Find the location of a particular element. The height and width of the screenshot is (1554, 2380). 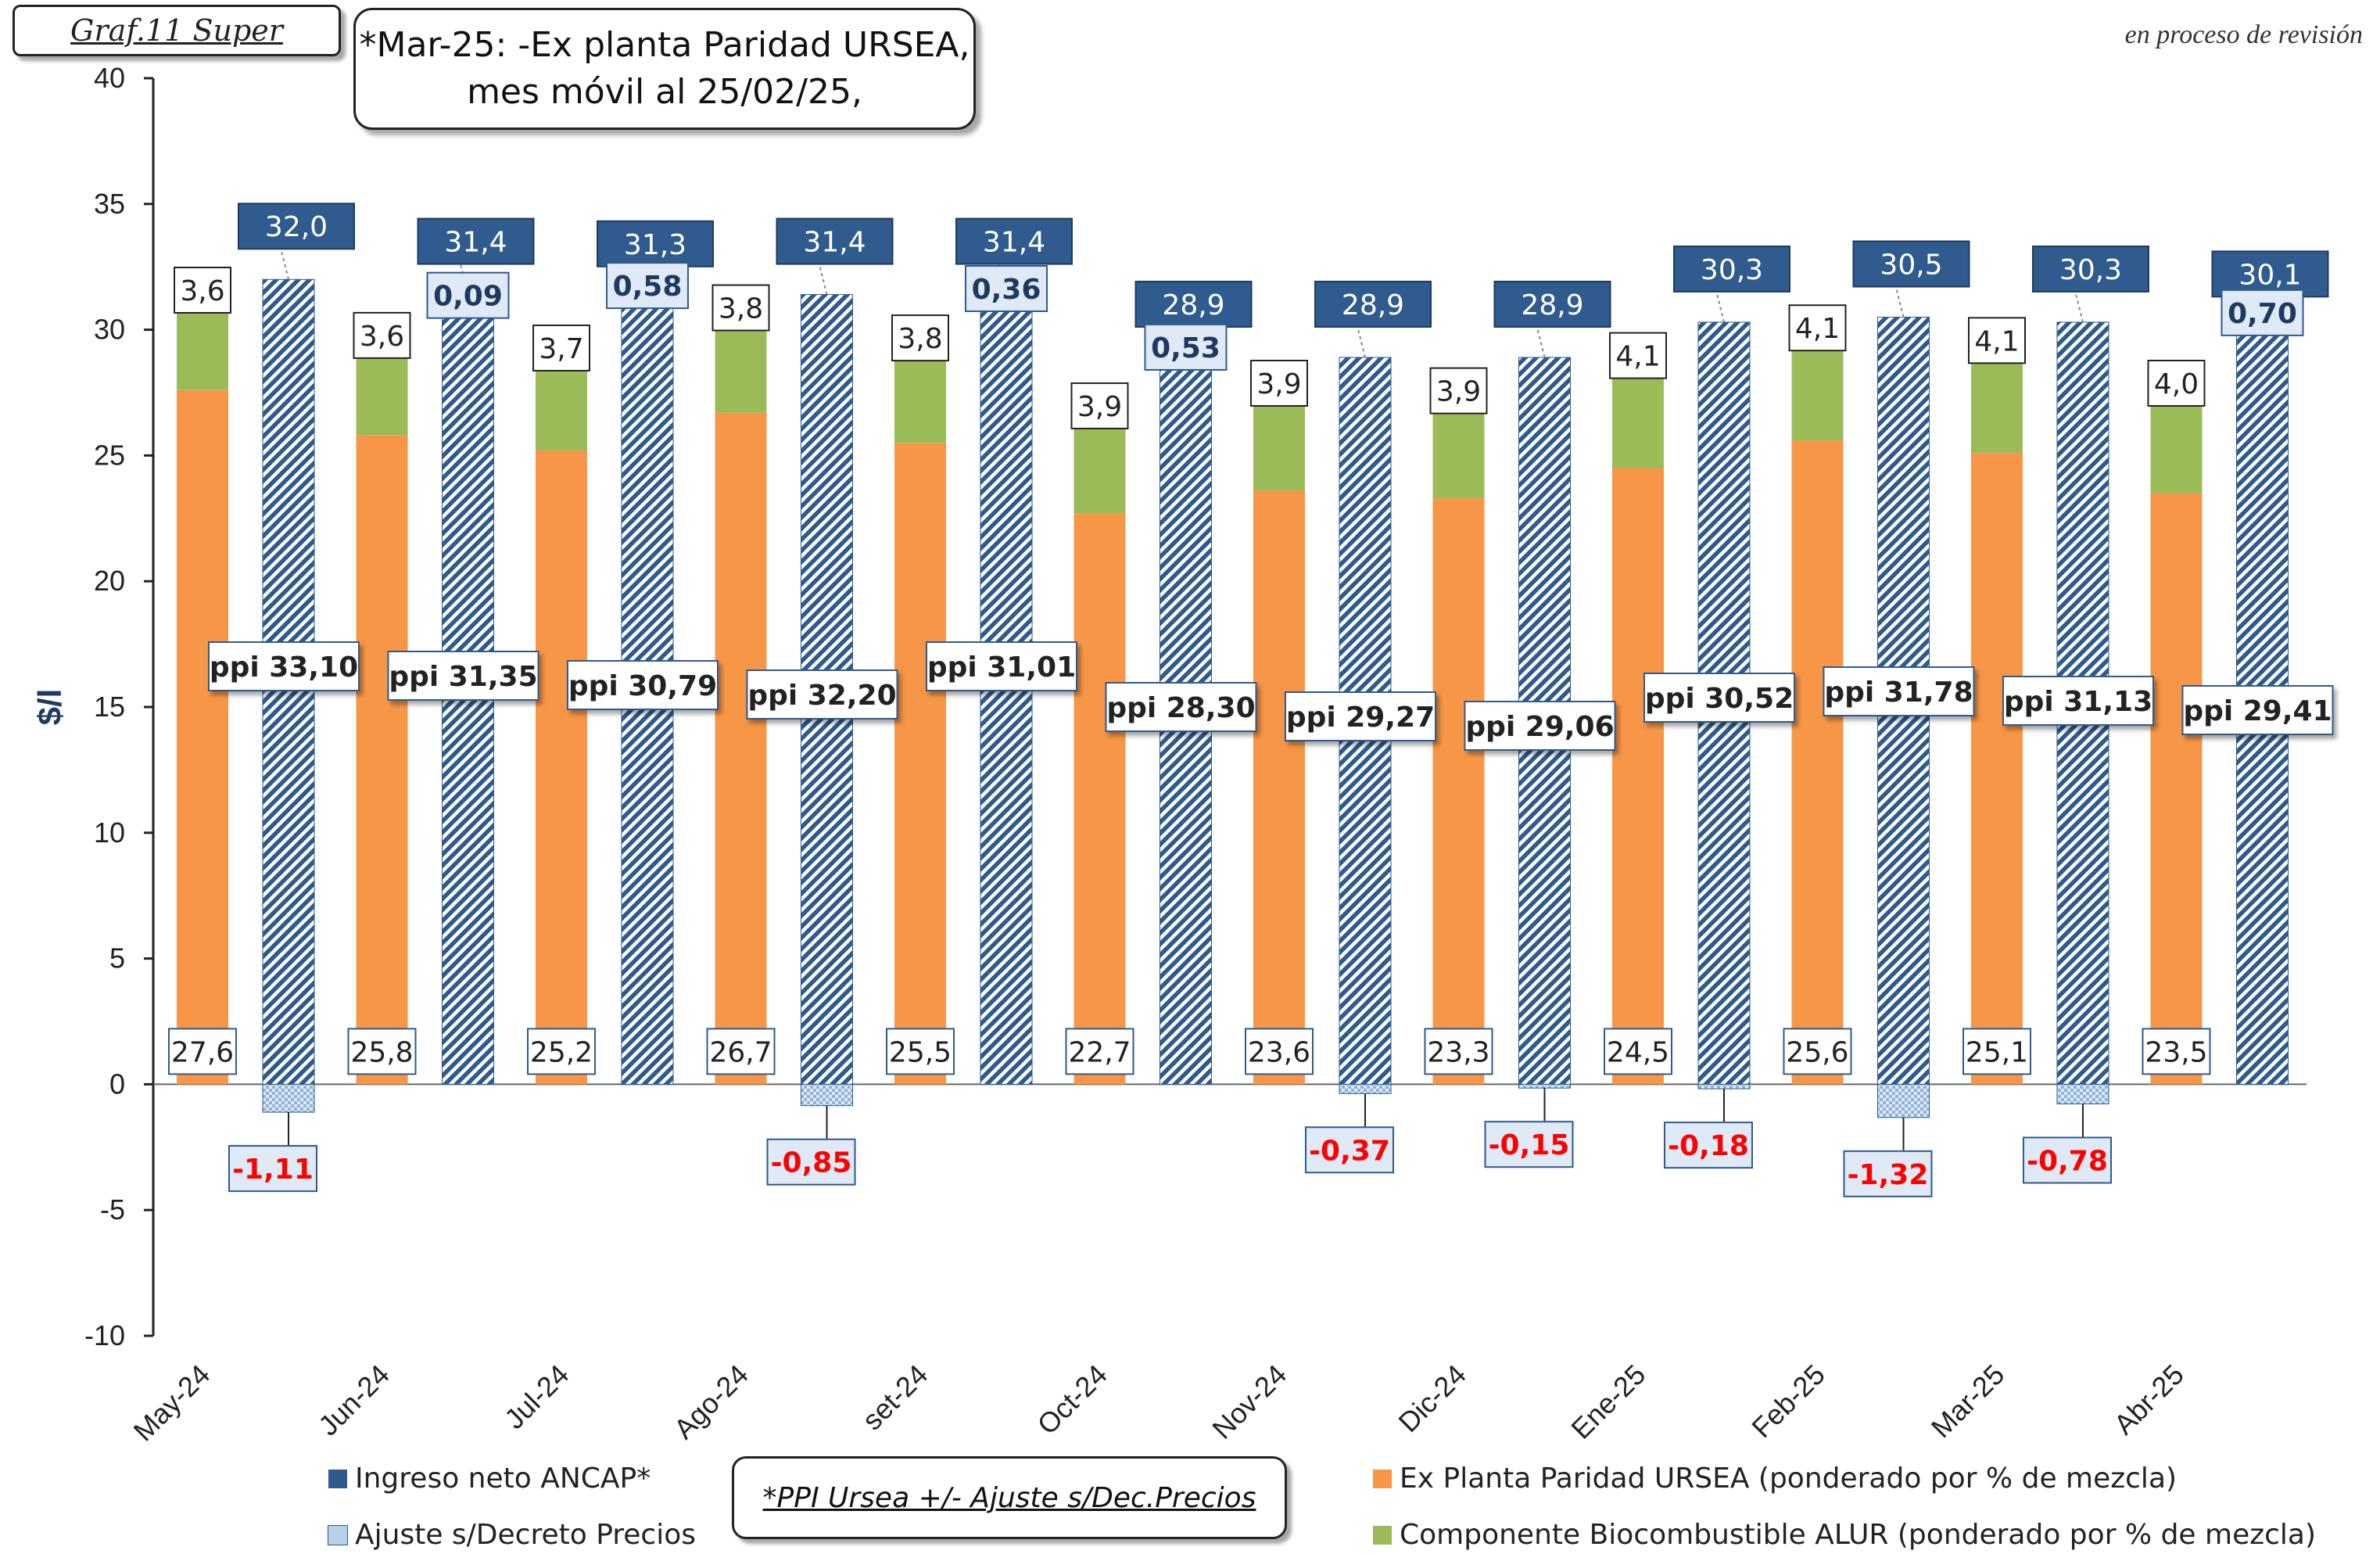

label-ppi-text: ppi 31,78 is located at coordinates (1898, 693).